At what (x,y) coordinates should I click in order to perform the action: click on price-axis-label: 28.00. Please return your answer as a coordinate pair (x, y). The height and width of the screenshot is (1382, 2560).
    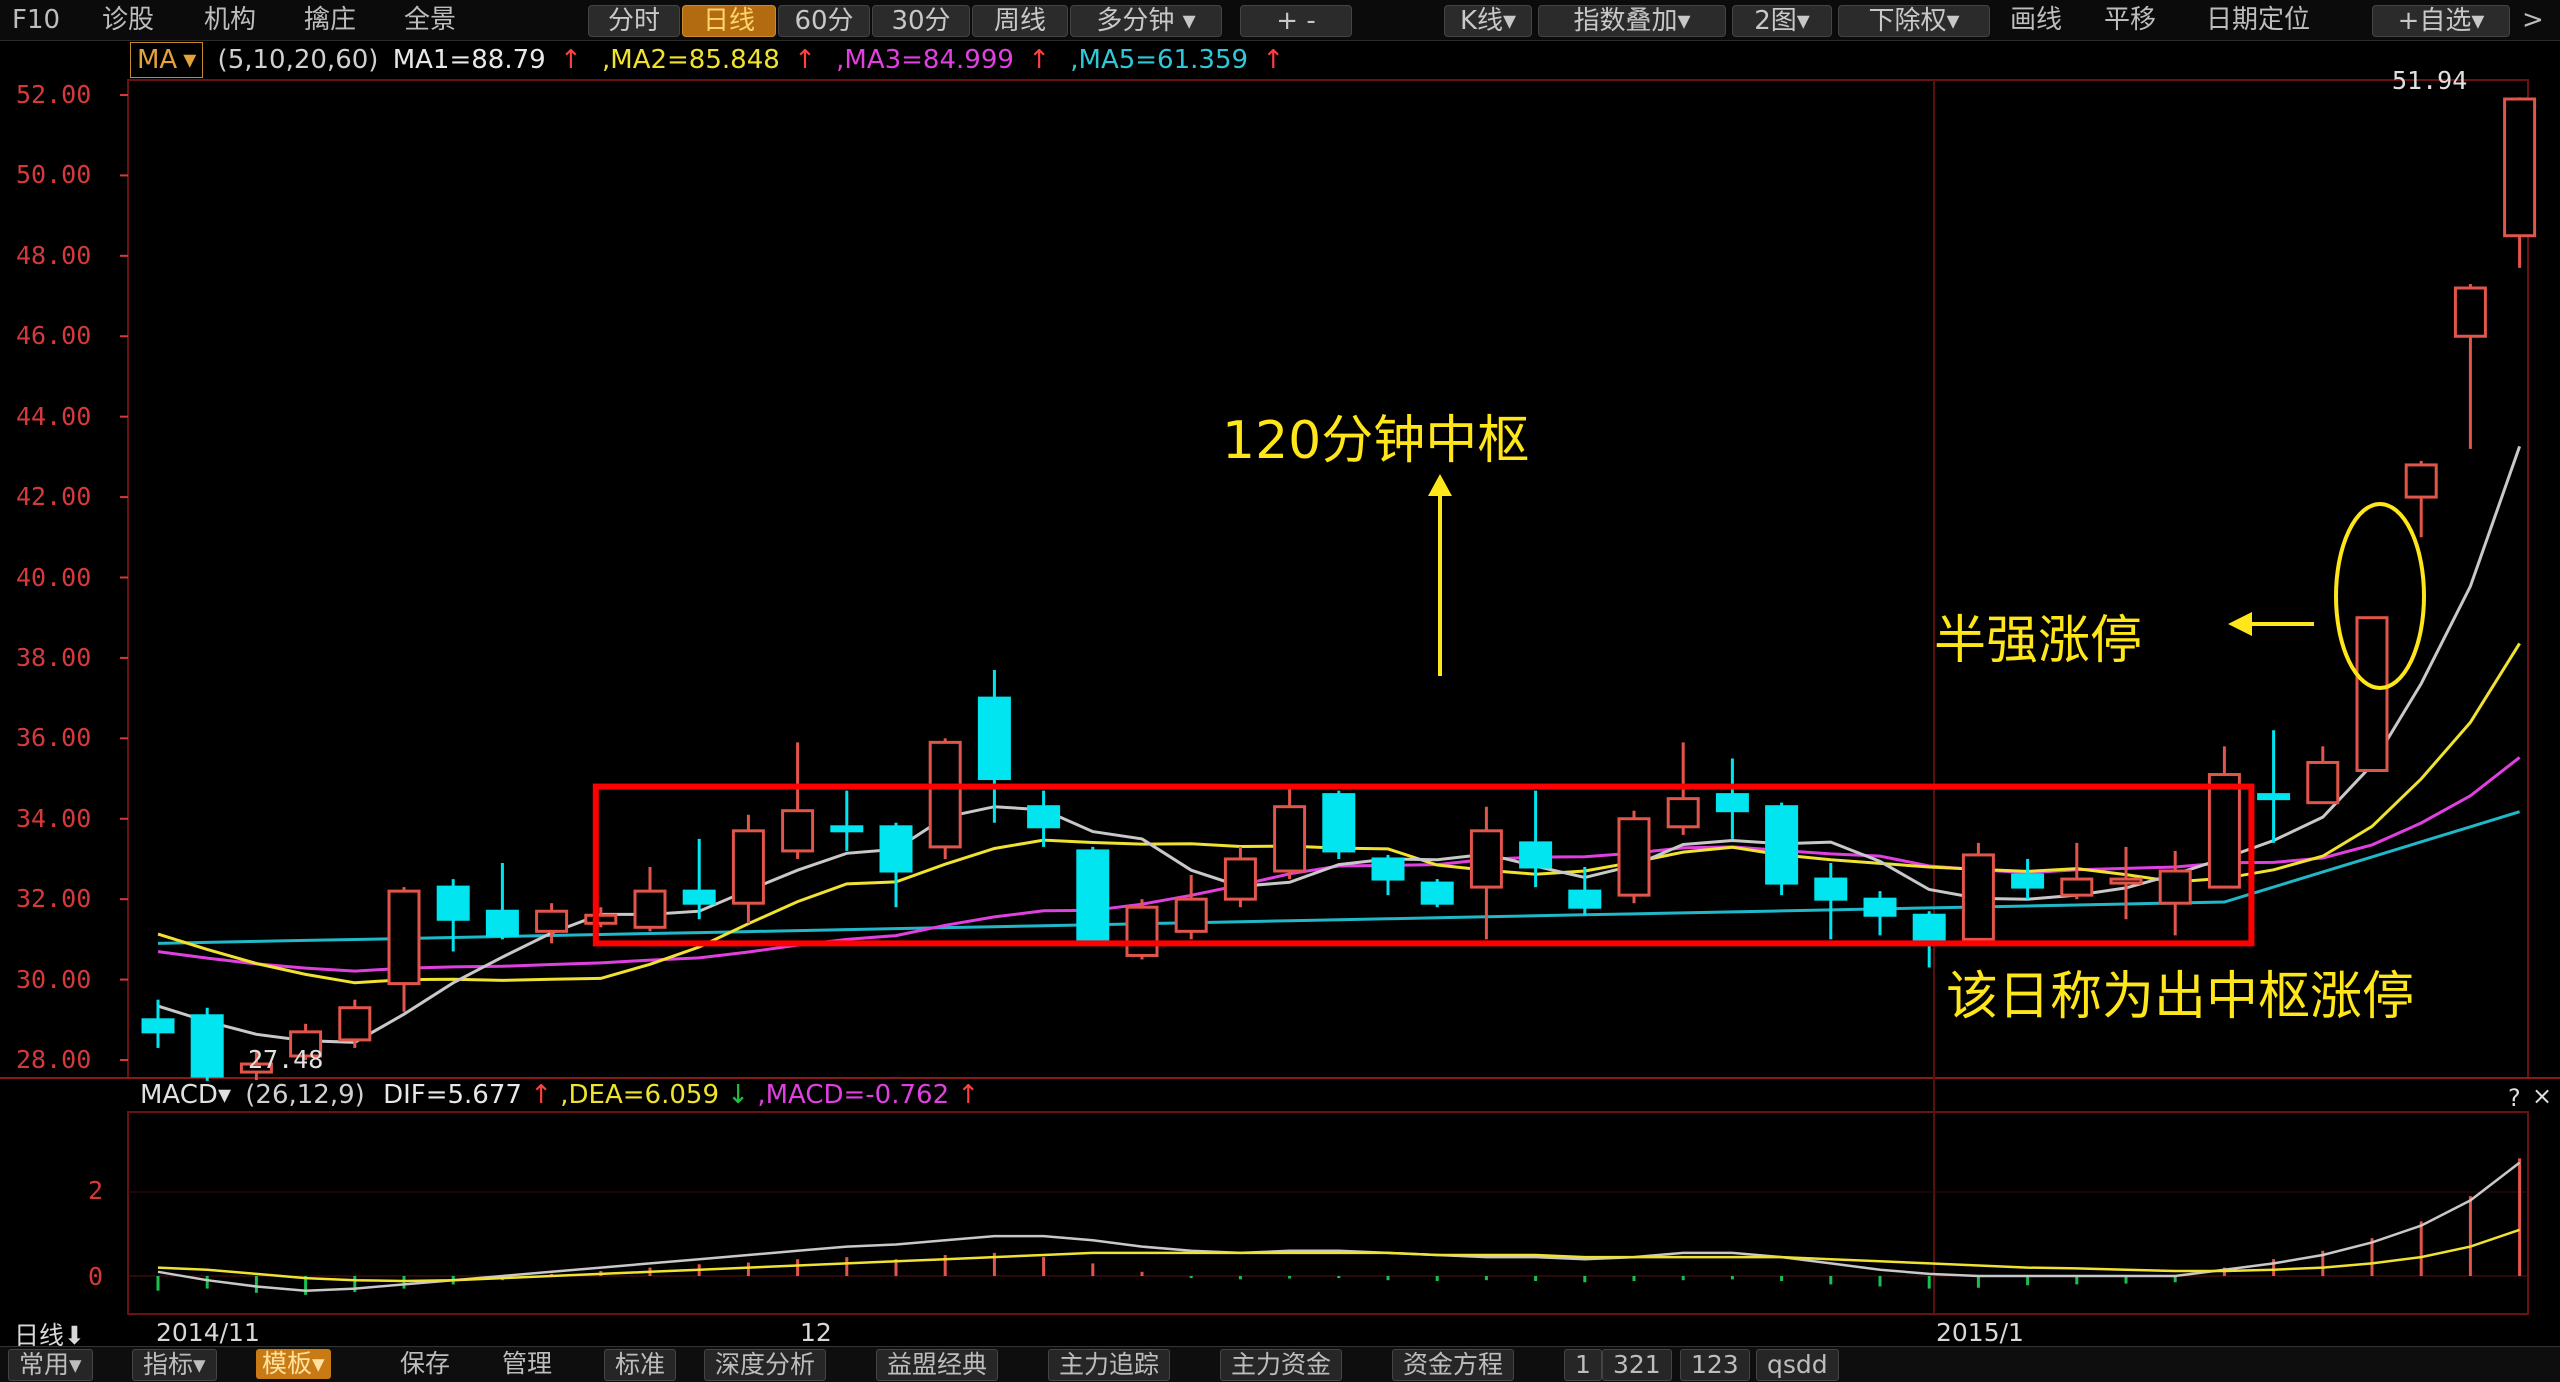
    Looking at the image, I should click on (54, 1059).